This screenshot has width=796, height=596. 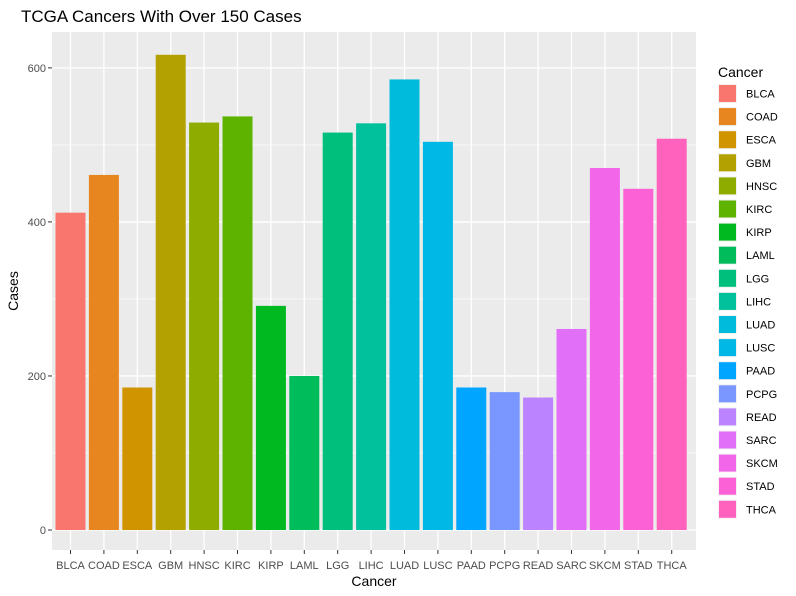 What do you see at coordinates (270, 417) in the screenshot?
I see `bar-kirp` at bounding box center [270, 417].